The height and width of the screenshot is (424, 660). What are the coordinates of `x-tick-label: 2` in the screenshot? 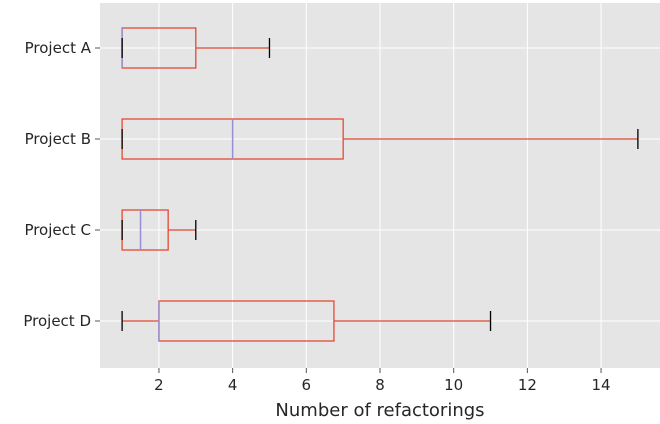 It's located at (159, 385).